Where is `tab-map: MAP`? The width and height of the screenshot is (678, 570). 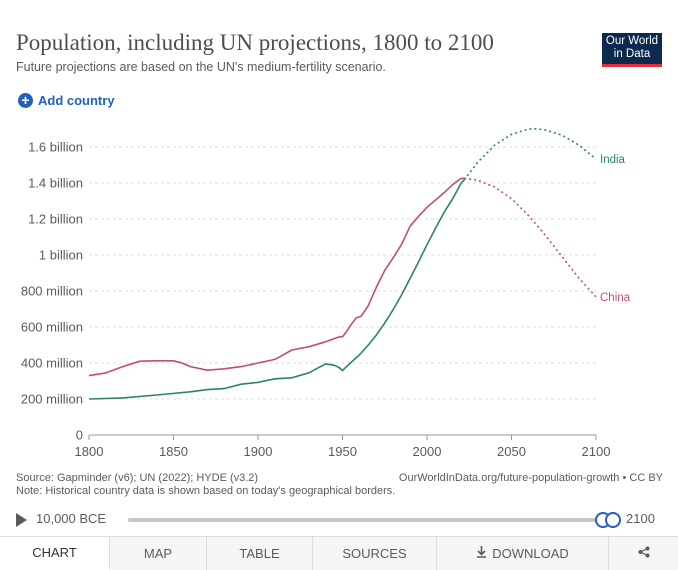
tab-map: MAP is located at coordinates (158, 553).